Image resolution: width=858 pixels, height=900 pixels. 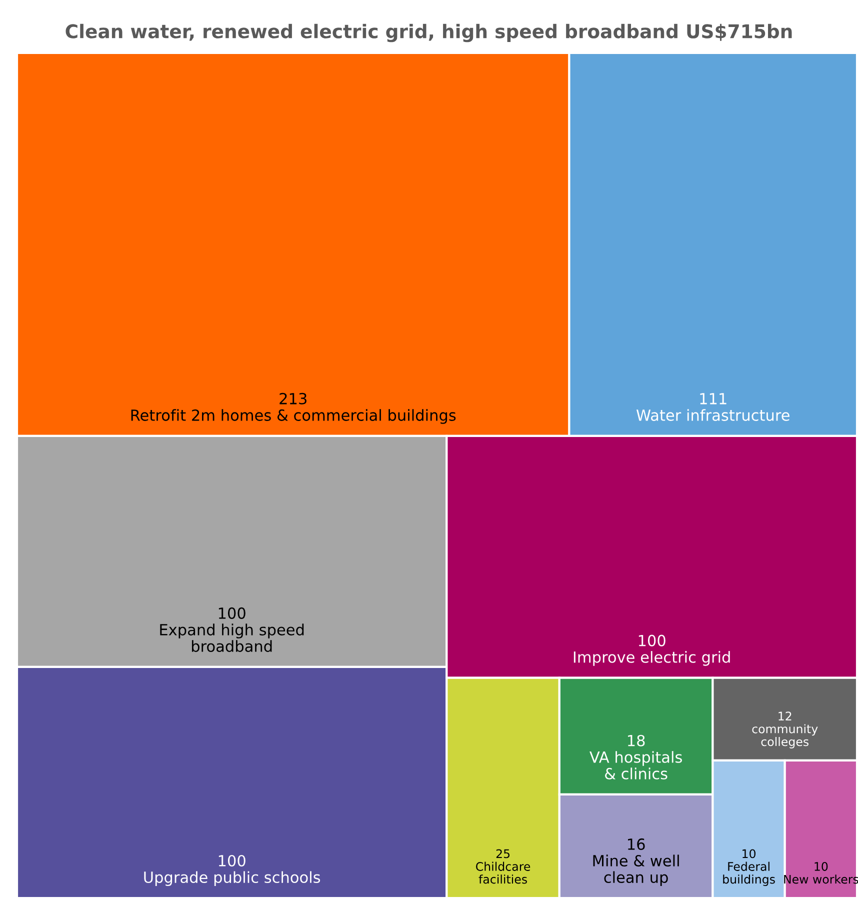 I want to click on category-label: Mine & well clean up, so click(x=636, y=870).